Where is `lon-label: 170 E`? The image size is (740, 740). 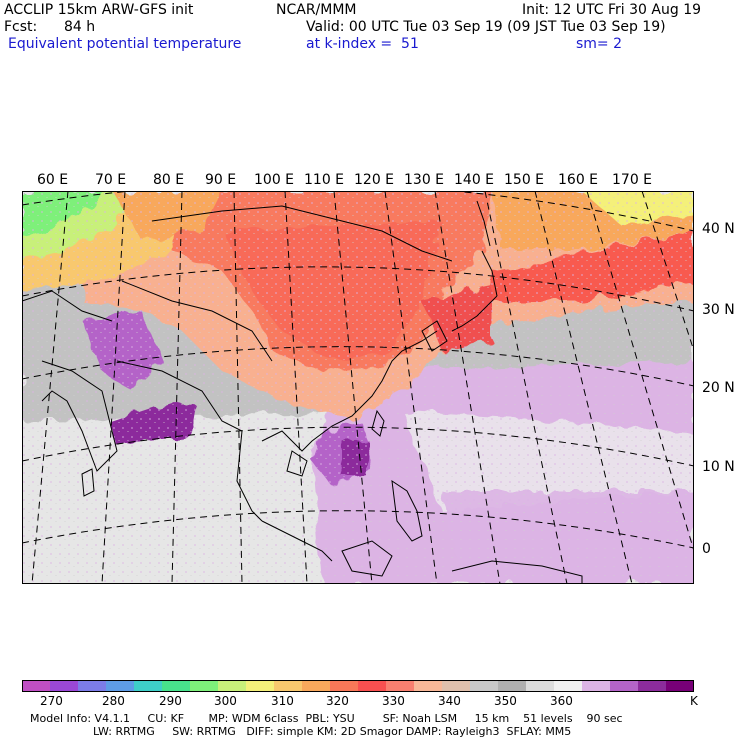
lon-label: 170 E is located at coordinates (632, 180).